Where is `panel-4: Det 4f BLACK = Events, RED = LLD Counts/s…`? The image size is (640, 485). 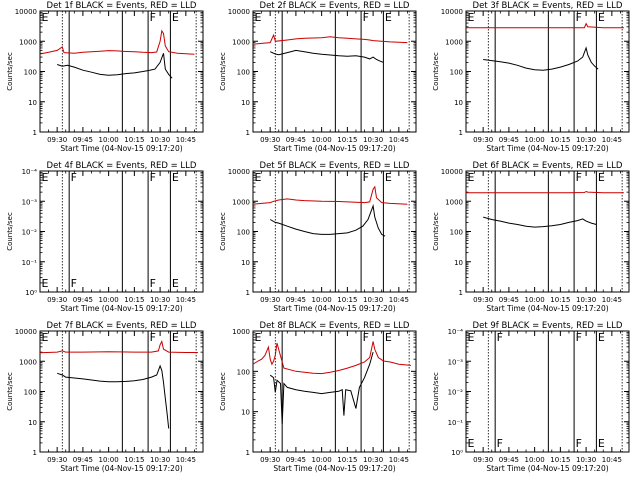
panel-4: Det 4f BLACK = Events, RED = LLD Counts/s… is located at coordinates (105, 237).